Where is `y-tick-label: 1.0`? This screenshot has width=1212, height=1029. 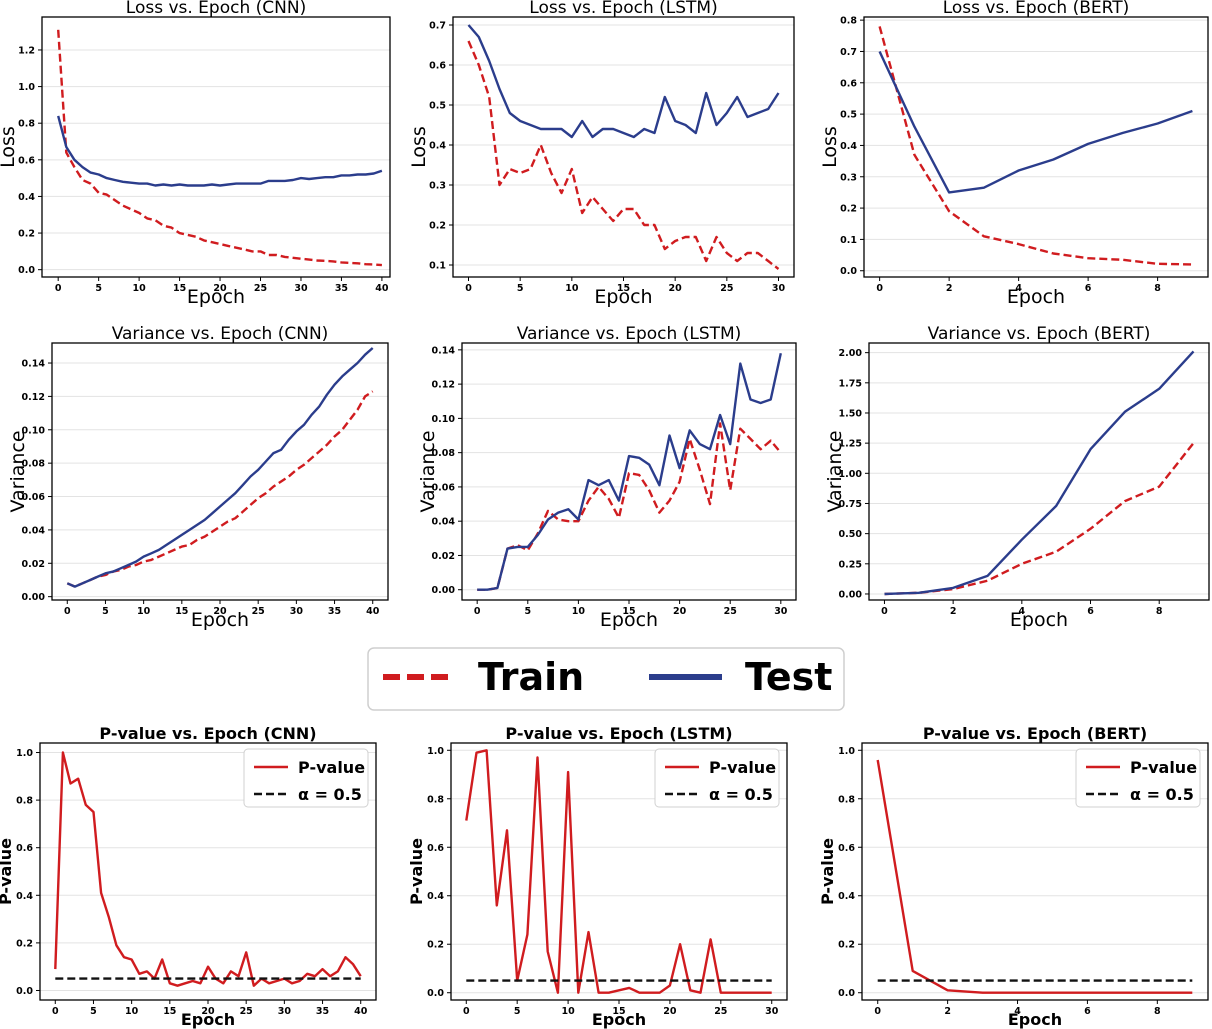 y-tick-label: 1.0 is located at coordinates (435, 751).